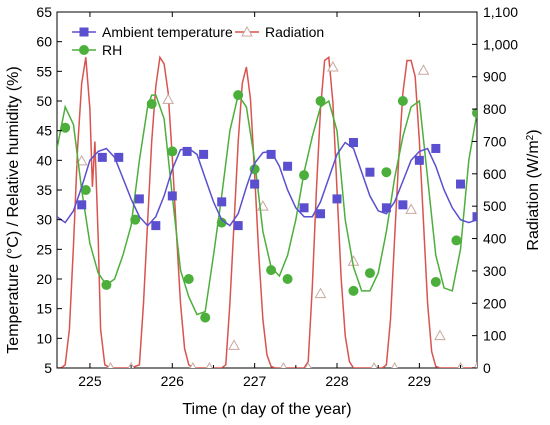  Describe the element at coordinates (495, 206) in the screenshot. I see `y-right-tick-label: 500` at that location.